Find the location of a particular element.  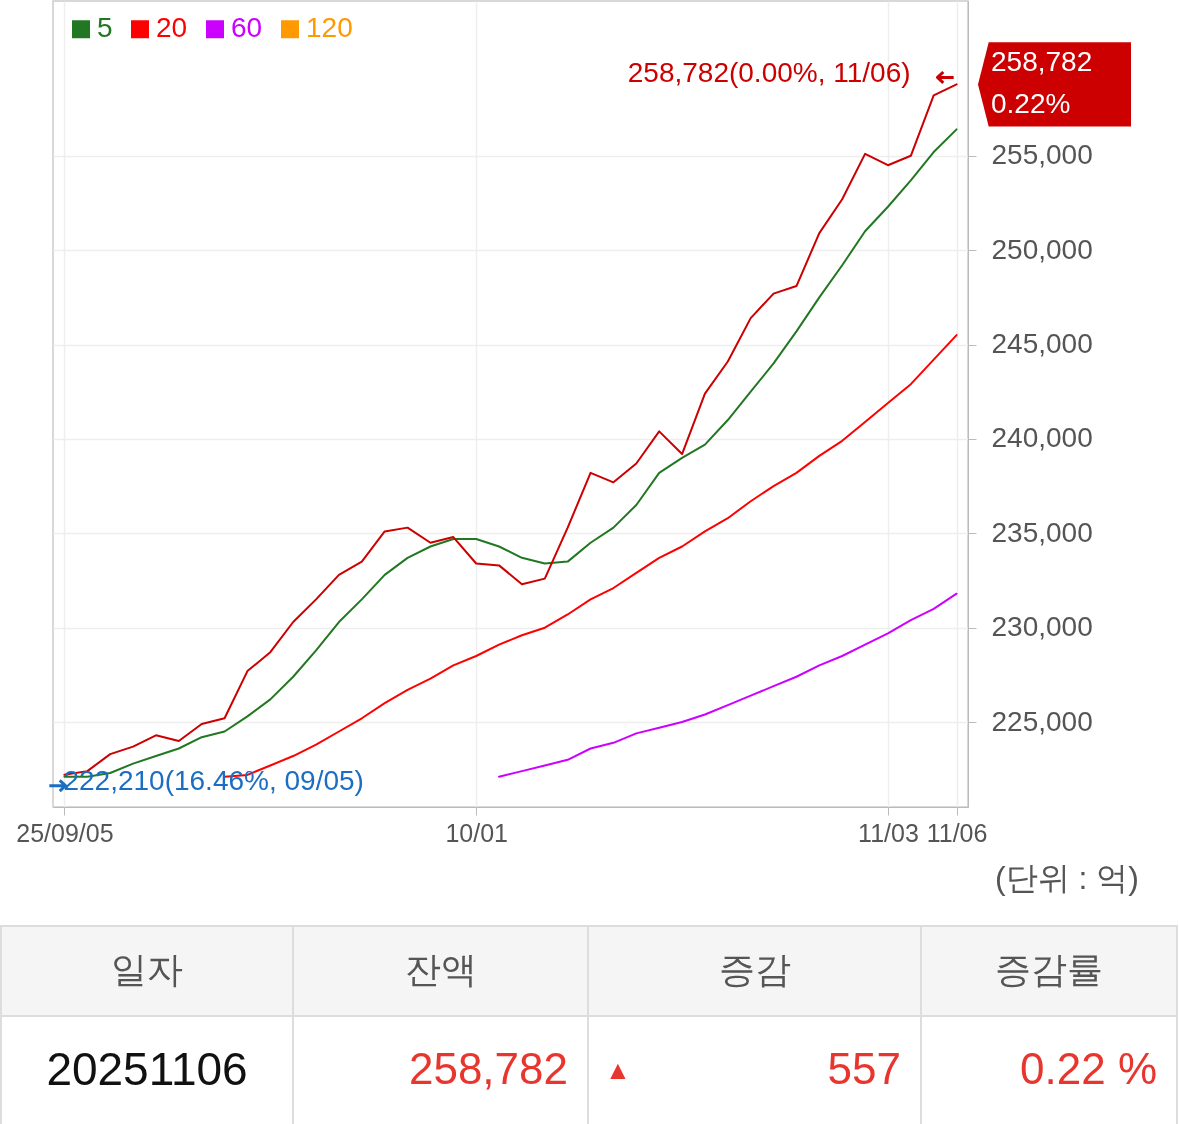

text: 20251106 is located at coordinates (147, 1068).